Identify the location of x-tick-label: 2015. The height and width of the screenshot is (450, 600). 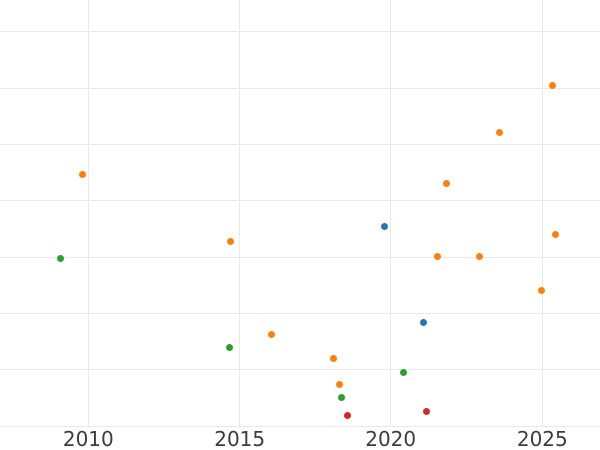
(240, 438).